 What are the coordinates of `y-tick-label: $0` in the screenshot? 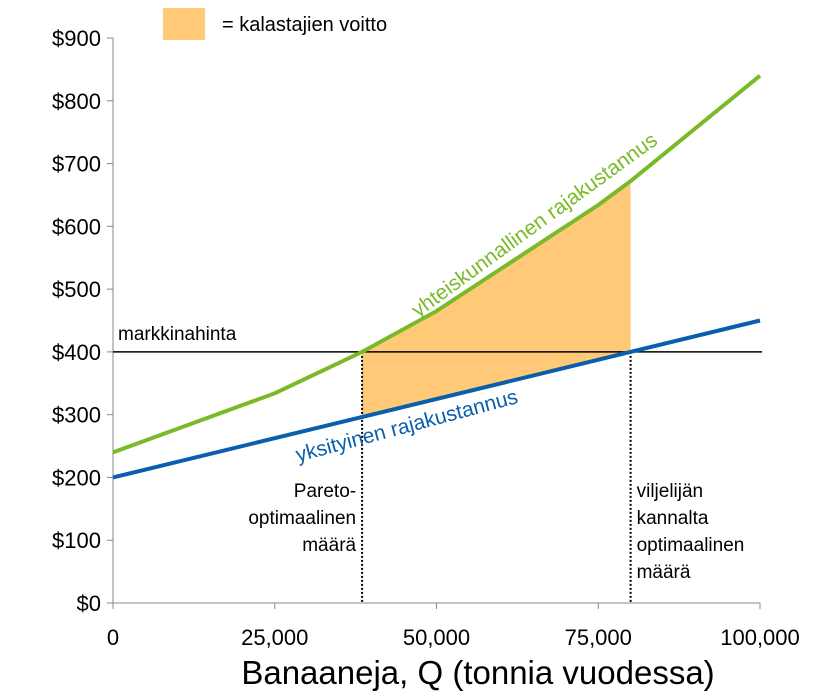 It's located at (89, 603).